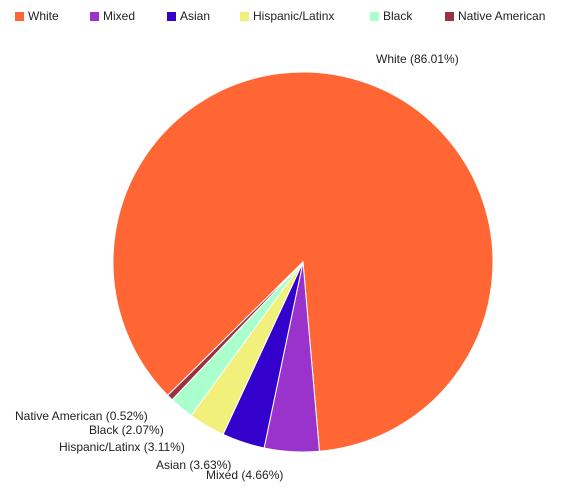  I want to click on data-label: Black (2.07%), so click(126, 430).